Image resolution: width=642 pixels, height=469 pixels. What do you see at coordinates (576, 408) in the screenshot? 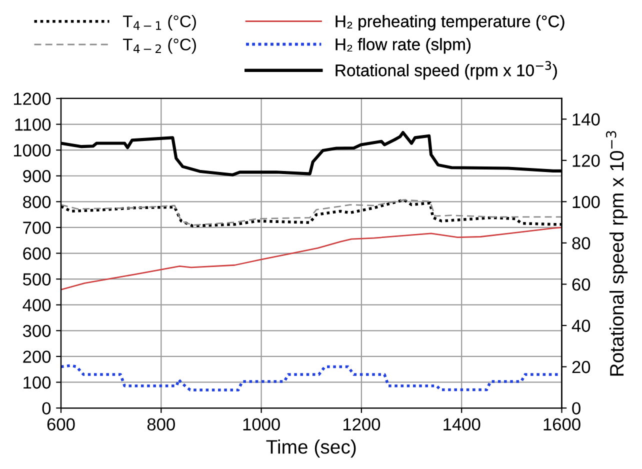
I see `y2-tick-label: 0` at bounding box center [576, 408].